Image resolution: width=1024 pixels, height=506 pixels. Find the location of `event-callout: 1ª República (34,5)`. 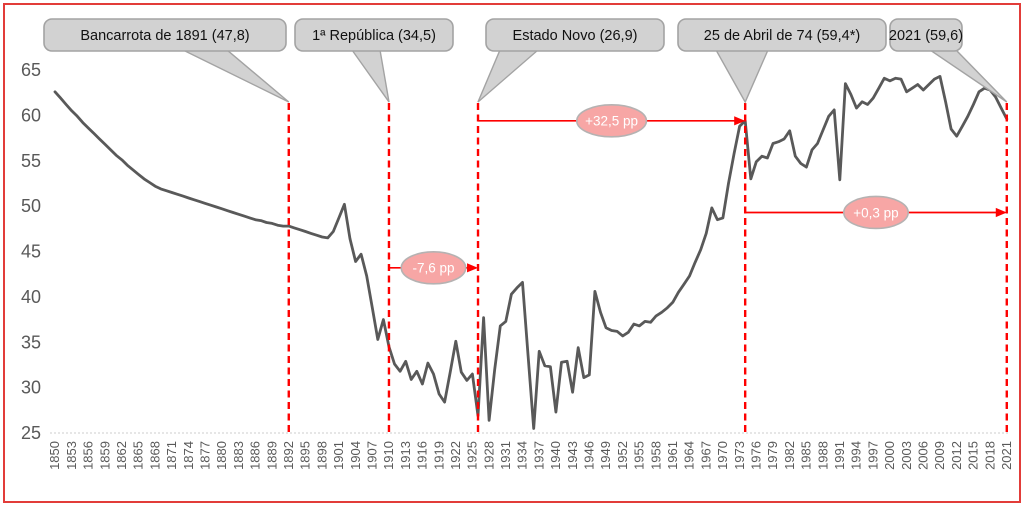

event-callout: 1ª República (34,5) is located at coordinates (374, 60).